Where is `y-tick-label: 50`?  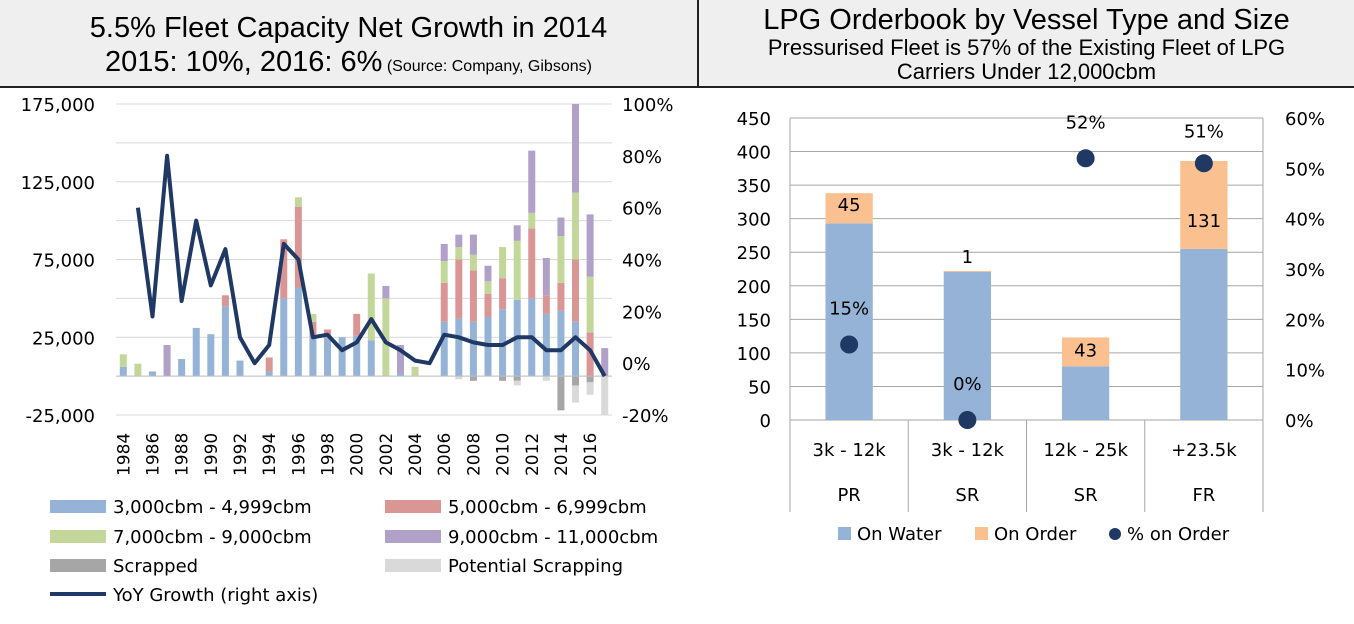 y-tick-label: 50 is located at coordinates (759, 387).